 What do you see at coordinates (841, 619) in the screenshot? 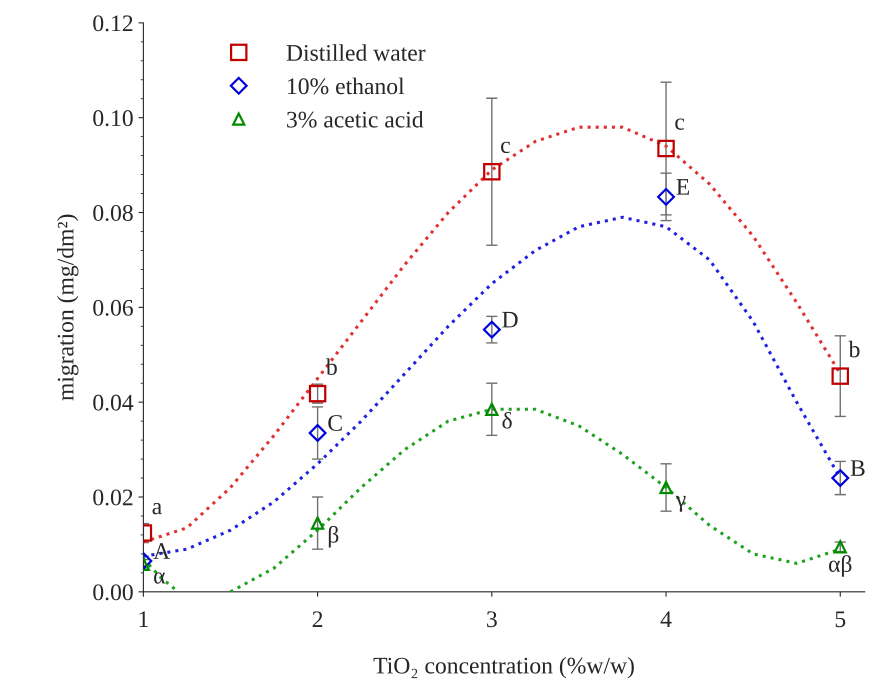
I see `x-tick-label: 5` at bounding box center [841, 619].